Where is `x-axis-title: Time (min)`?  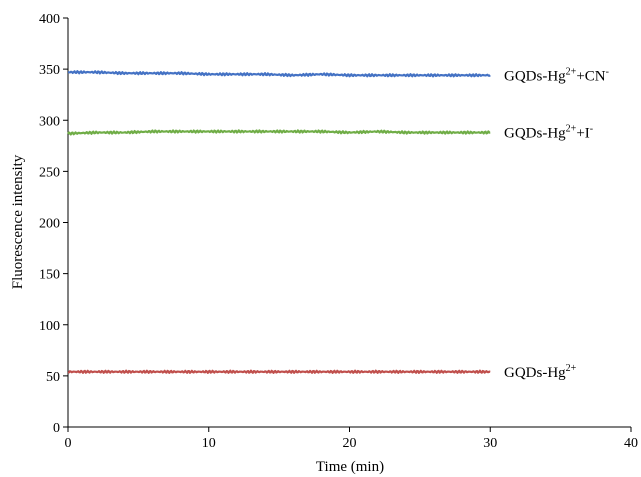 x-axis-title: Time (min) is located at coordinates (350, 467).